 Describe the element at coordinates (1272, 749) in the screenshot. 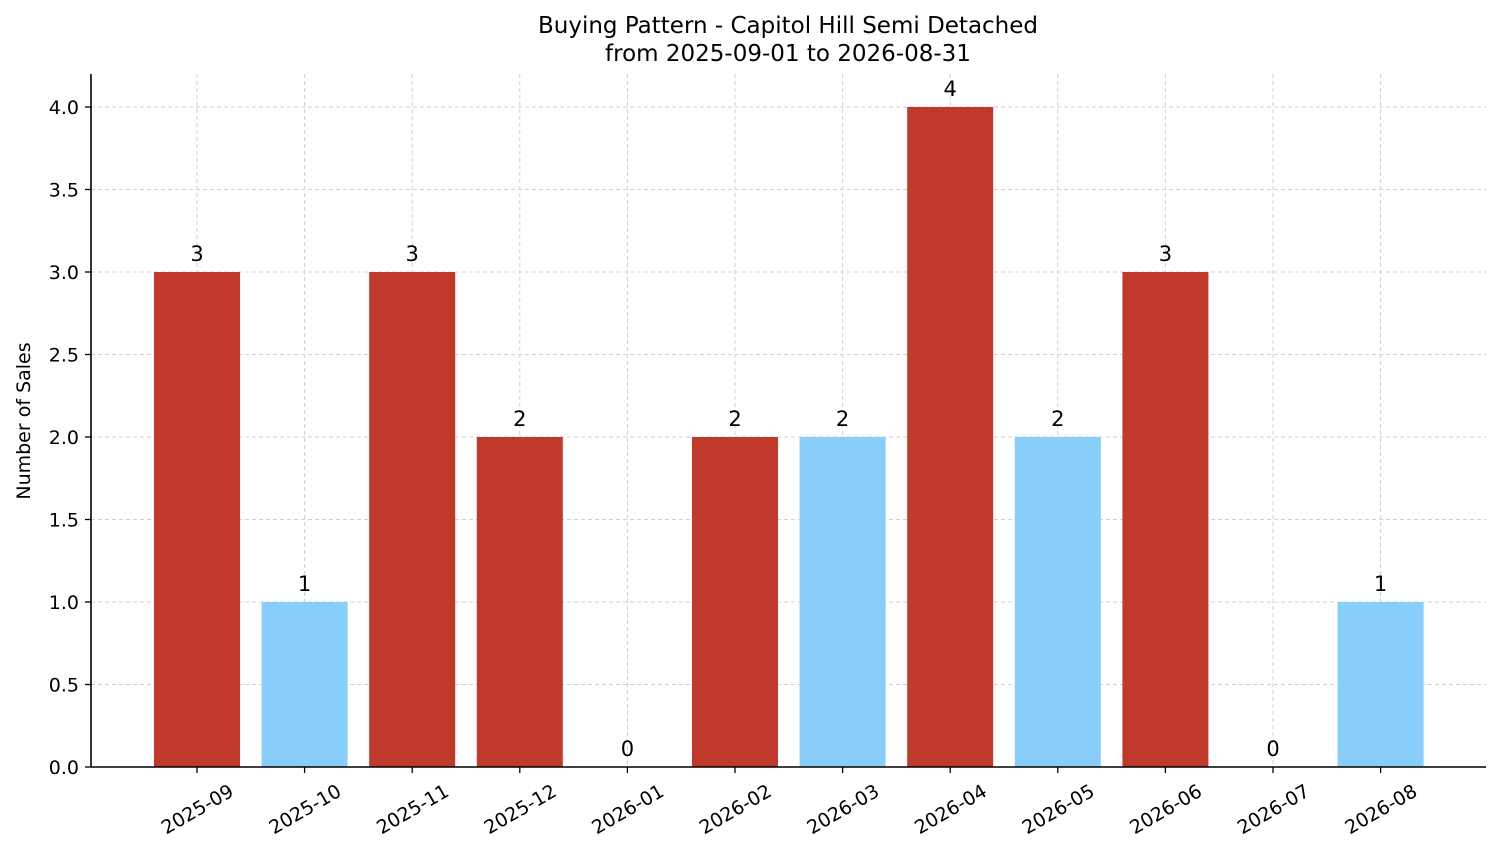

I see `data-label-2026-07: 0` at that location.